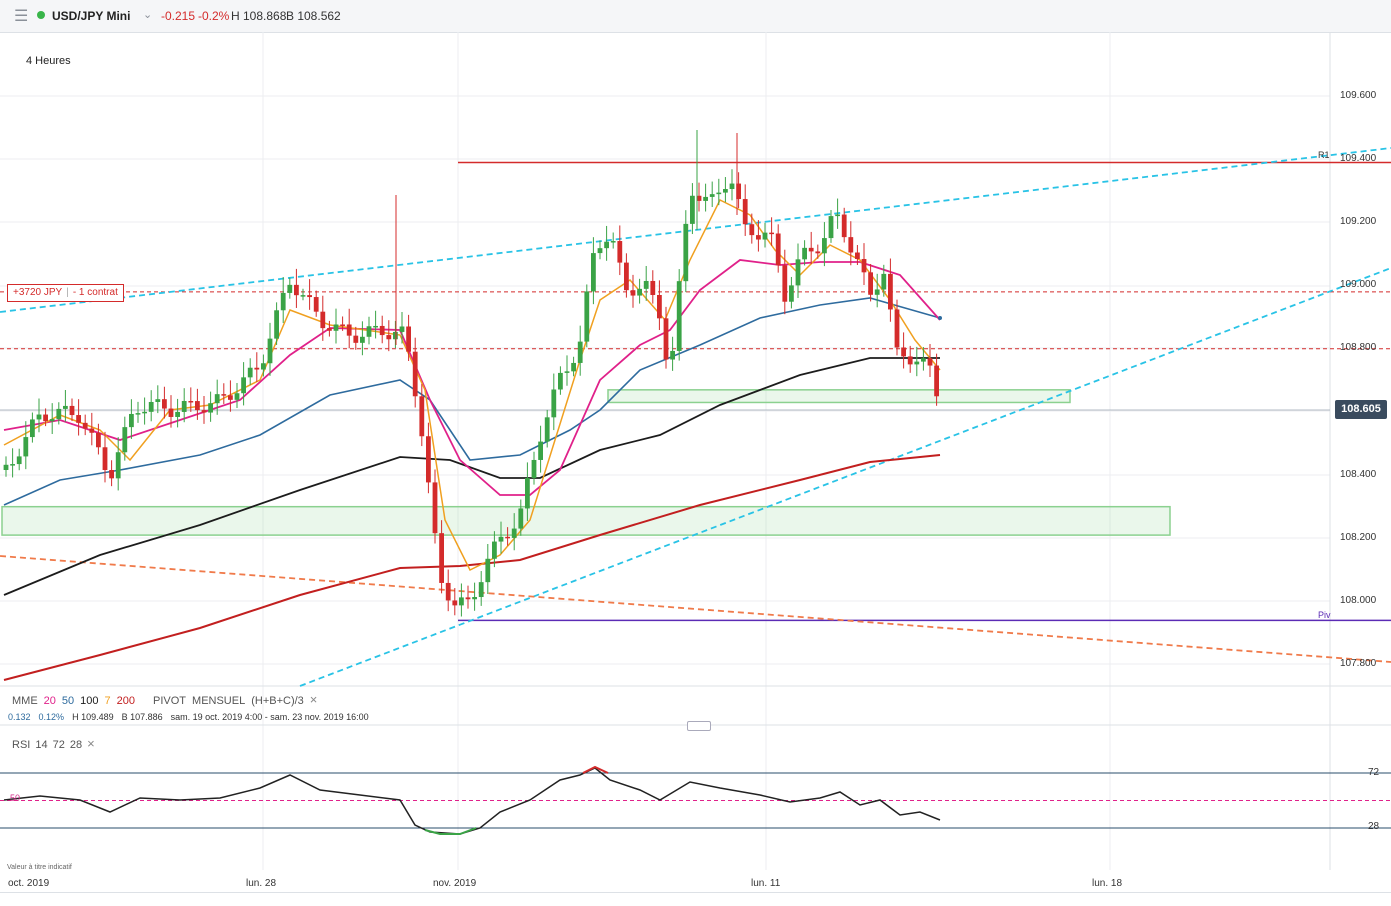  I want to click on indicator-legend: MME 20 50 100 7 200 PIVOT MENSUEL (H+B+C)/3 ×, so click(167, 699).